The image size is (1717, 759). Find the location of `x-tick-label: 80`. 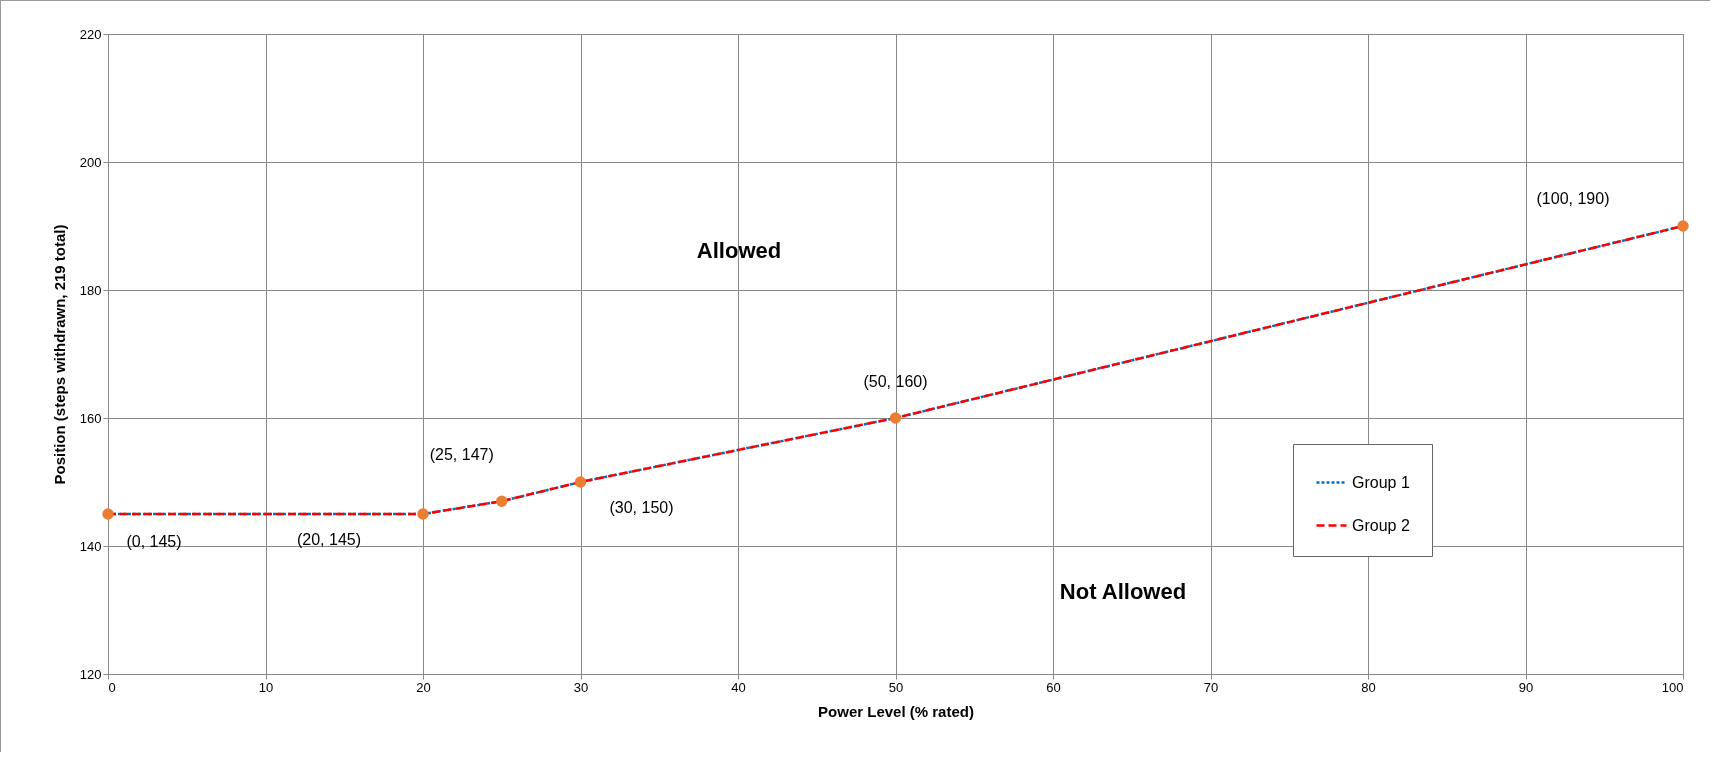

x-tick-label: 80 is located at coordinates (1368, 687).